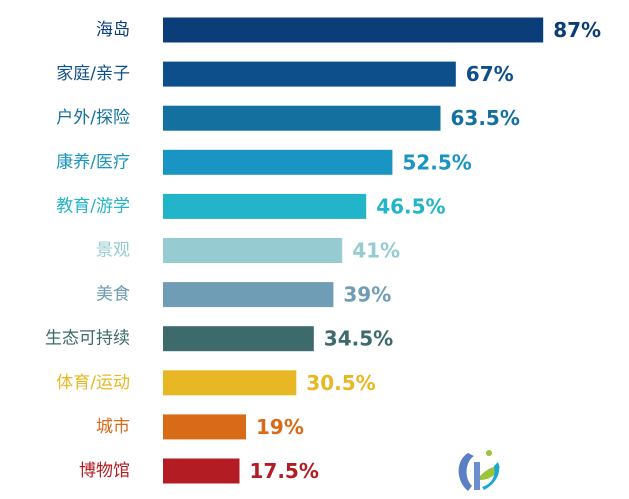  I want to click on value-label-0: 87%, so click(577, 30).